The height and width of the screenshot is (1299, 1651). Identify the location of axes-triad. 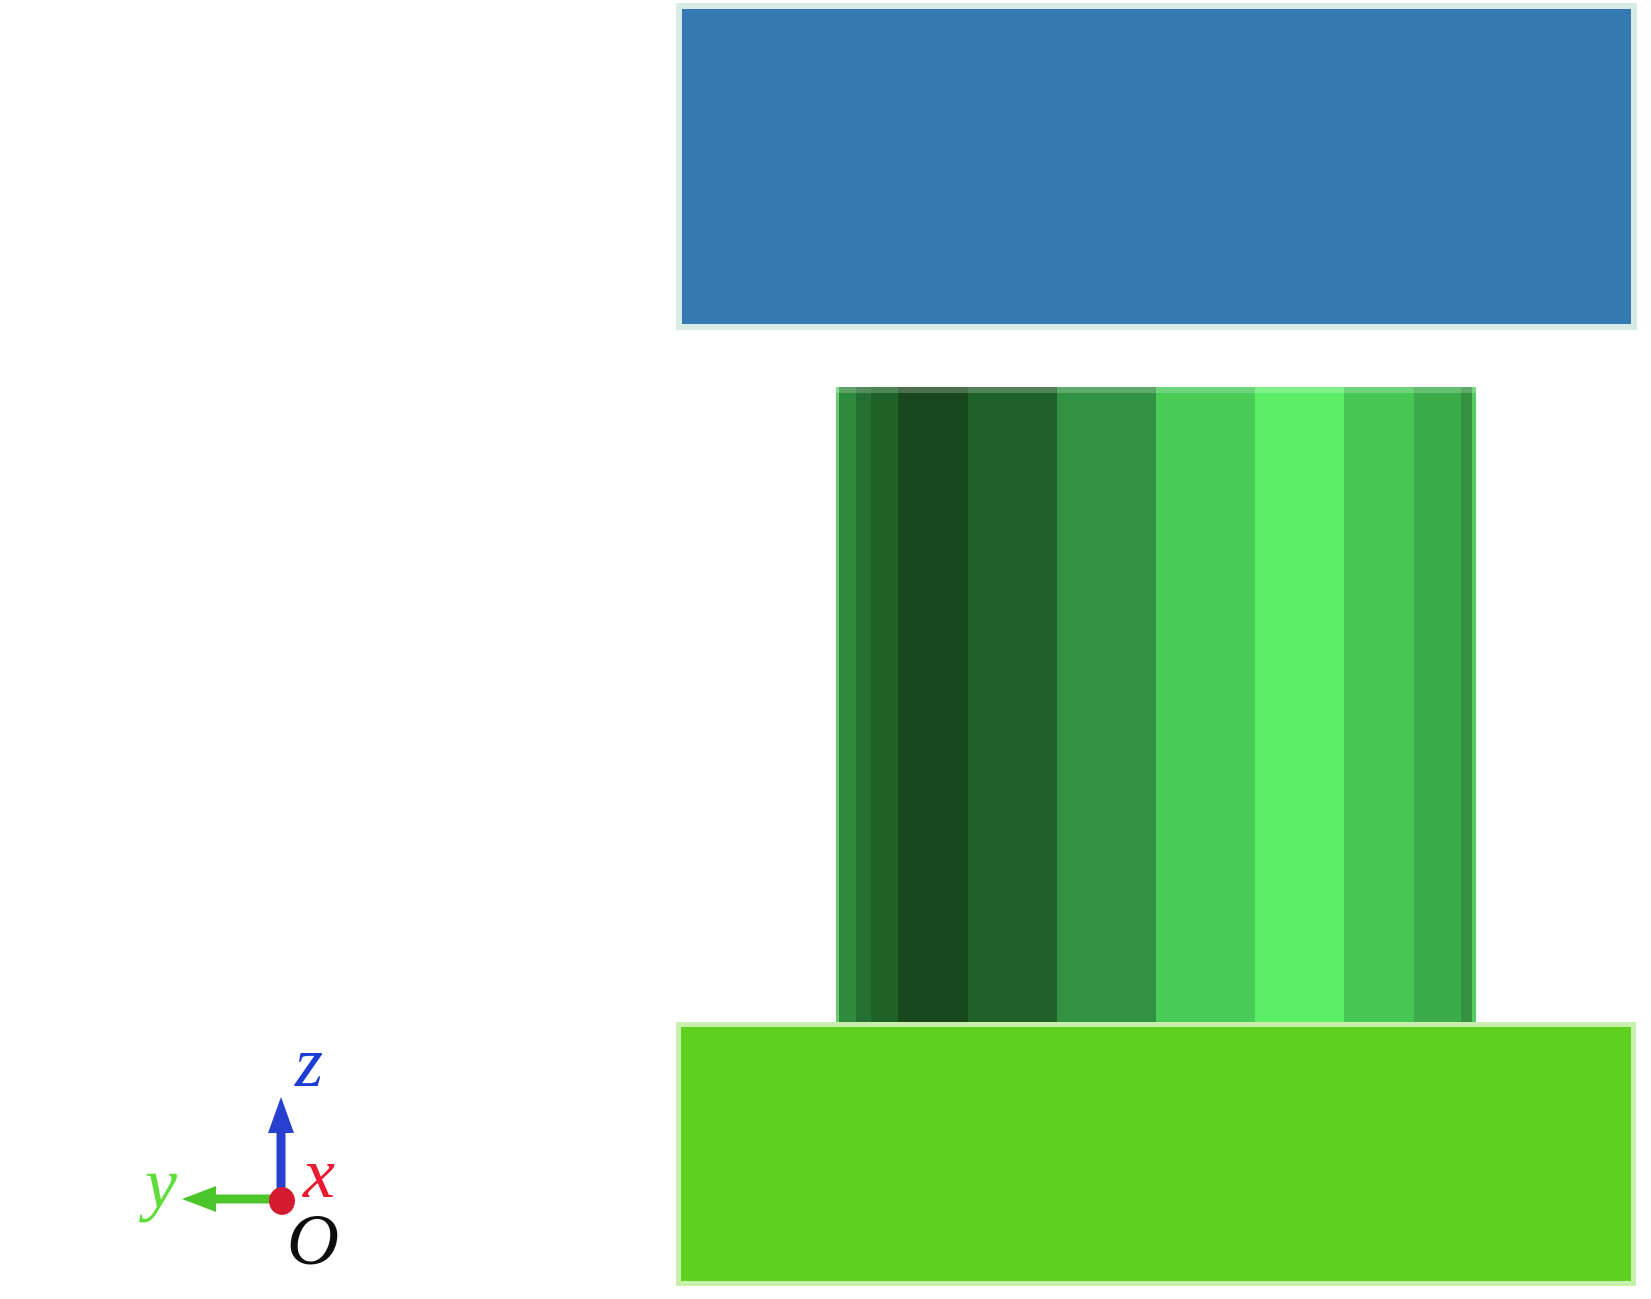
(238, 1156).